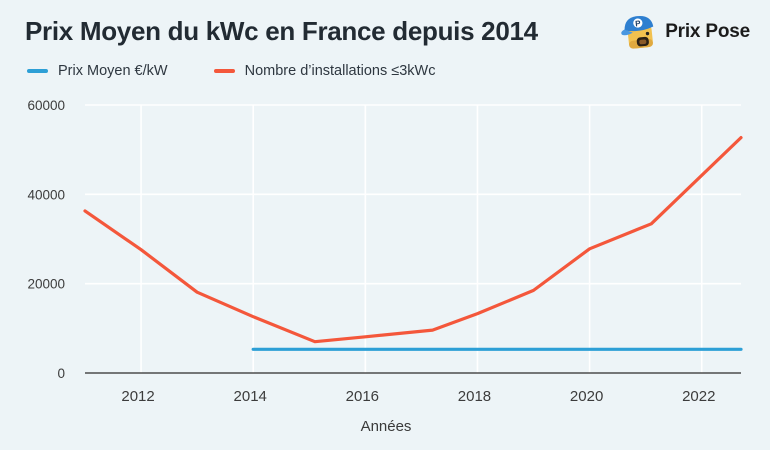 The width and height of the screenshot is (770, 450). I want to click on logo-mouth-inner, so click(643, 42).